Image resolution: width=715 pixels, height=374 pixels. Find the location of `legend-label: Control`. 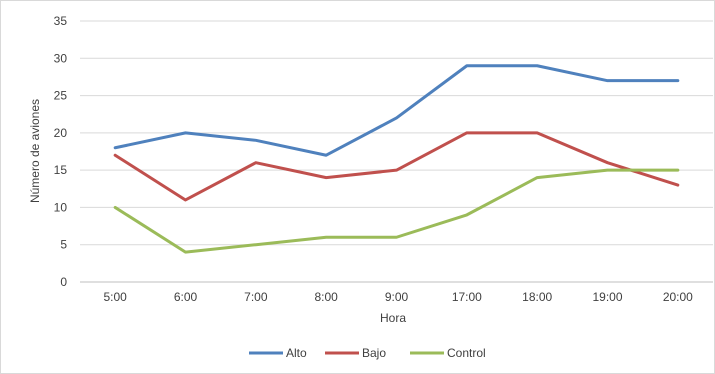

legend-label: Control is located at coordinates (466, 353).